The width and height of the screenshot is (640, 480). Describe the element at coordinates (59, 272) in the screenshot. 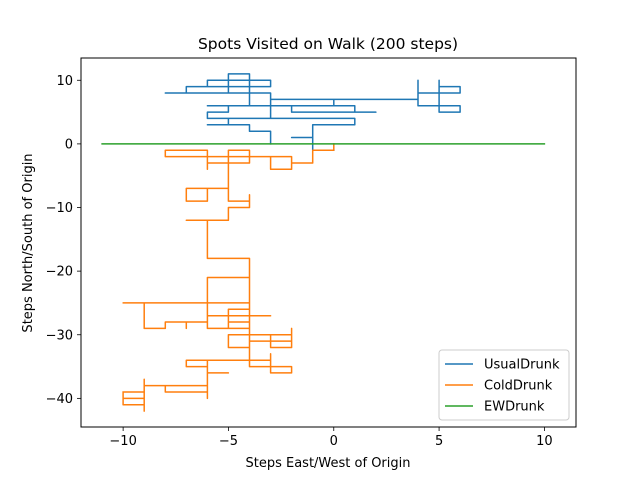

I see `y-tick-label: −20` at that location.